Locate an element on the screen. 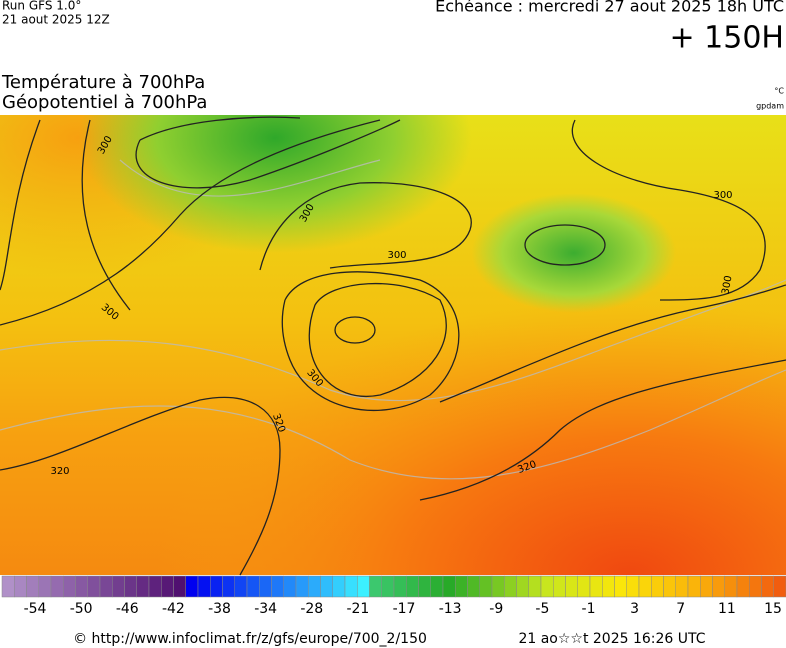 This screenshot has height=648, width=786. colorbar-label: -42 is located at coordinates (173, 609).